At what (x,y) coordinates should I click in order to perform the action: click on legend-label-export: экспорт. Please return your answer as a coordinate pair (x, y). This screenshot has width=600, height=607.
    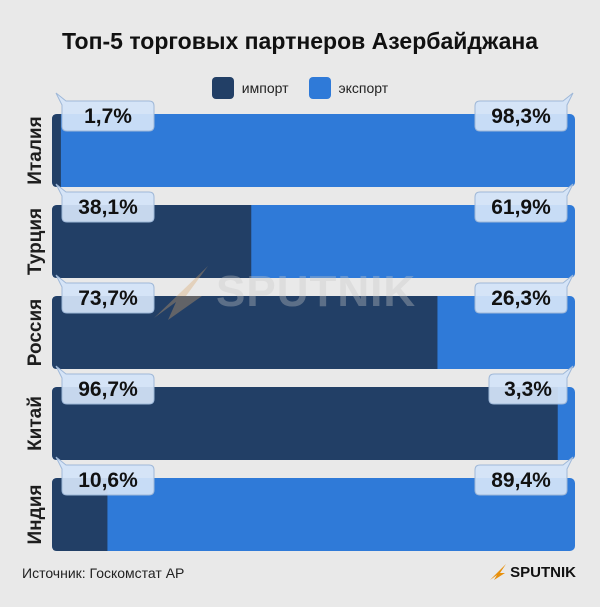
    Looking at the image, I should click on (363, 88).